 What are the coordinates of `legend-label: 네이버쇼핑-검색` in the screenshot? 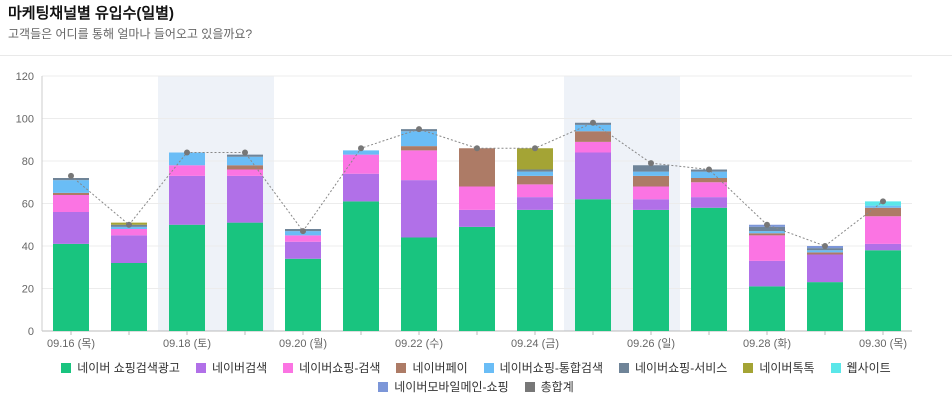 It's located at (340, 368).